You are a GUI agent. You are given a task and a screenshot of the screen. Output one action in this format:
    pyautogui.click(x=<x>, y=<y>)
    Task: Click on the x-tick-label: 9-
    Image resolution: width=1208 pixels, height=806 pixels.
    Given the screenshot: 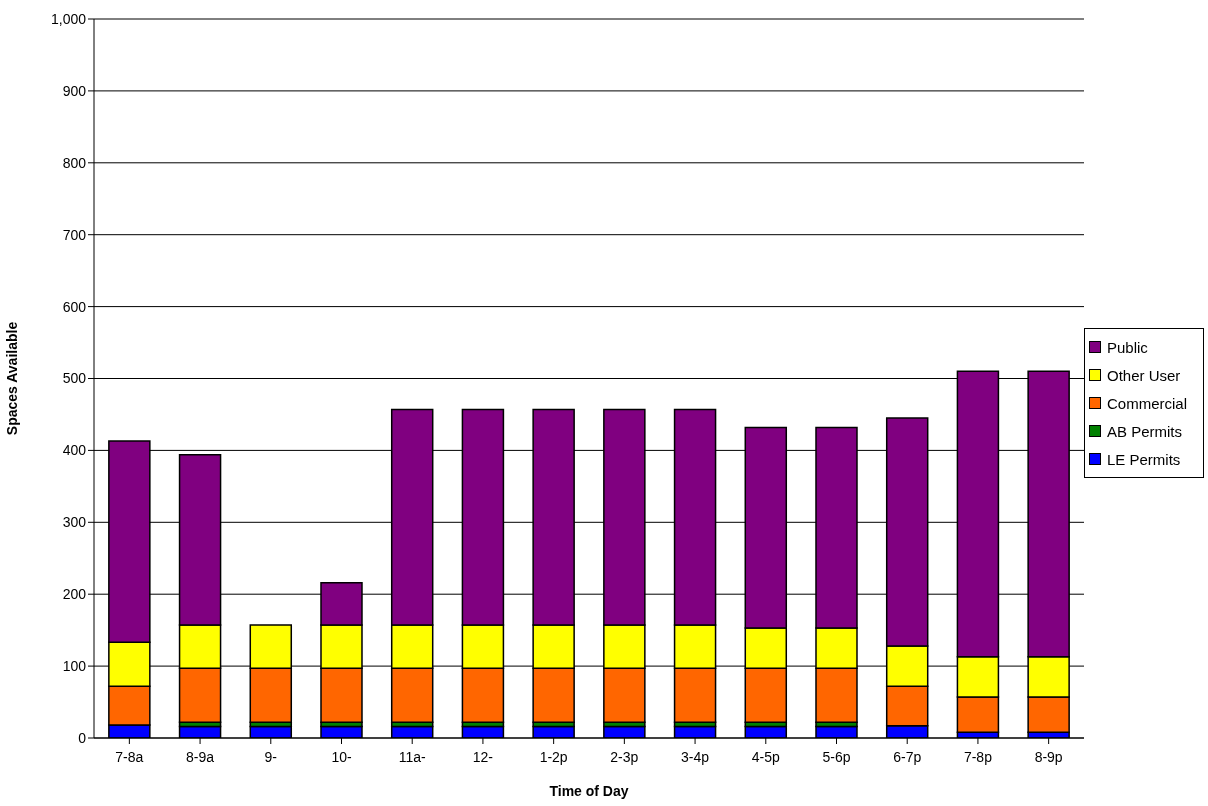 What is the action you would take?
    pyautogui.click(x=271, y=756)
    